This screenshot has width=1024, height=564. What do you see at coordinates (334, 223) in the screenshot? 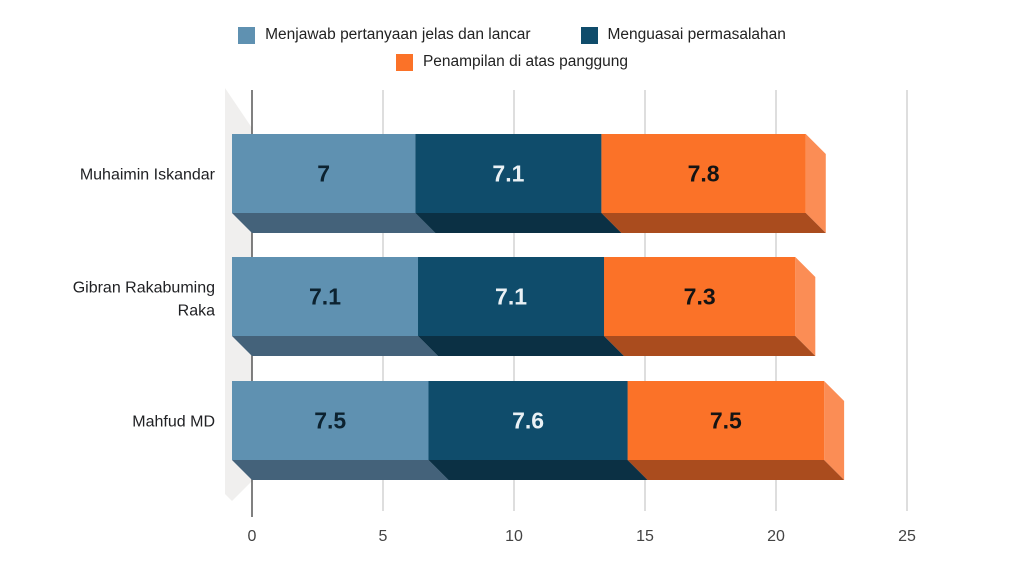
I see `bar-muhaimin-iskandar-segment-menjawab-pertanyaan-jelas-dan-lancar-bottom-face` at bounding box center [334, 223].